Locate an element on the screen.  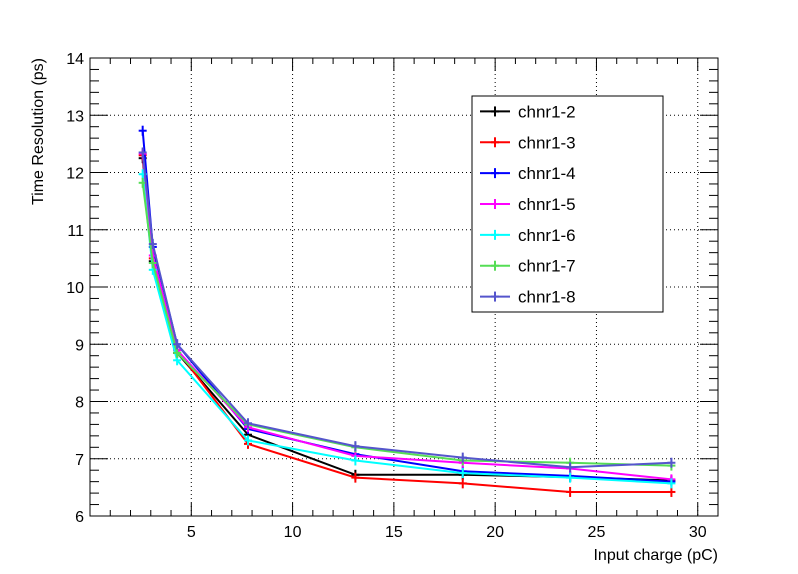
legend-entry: chnr1-3 is located at coordinates (528, 142).